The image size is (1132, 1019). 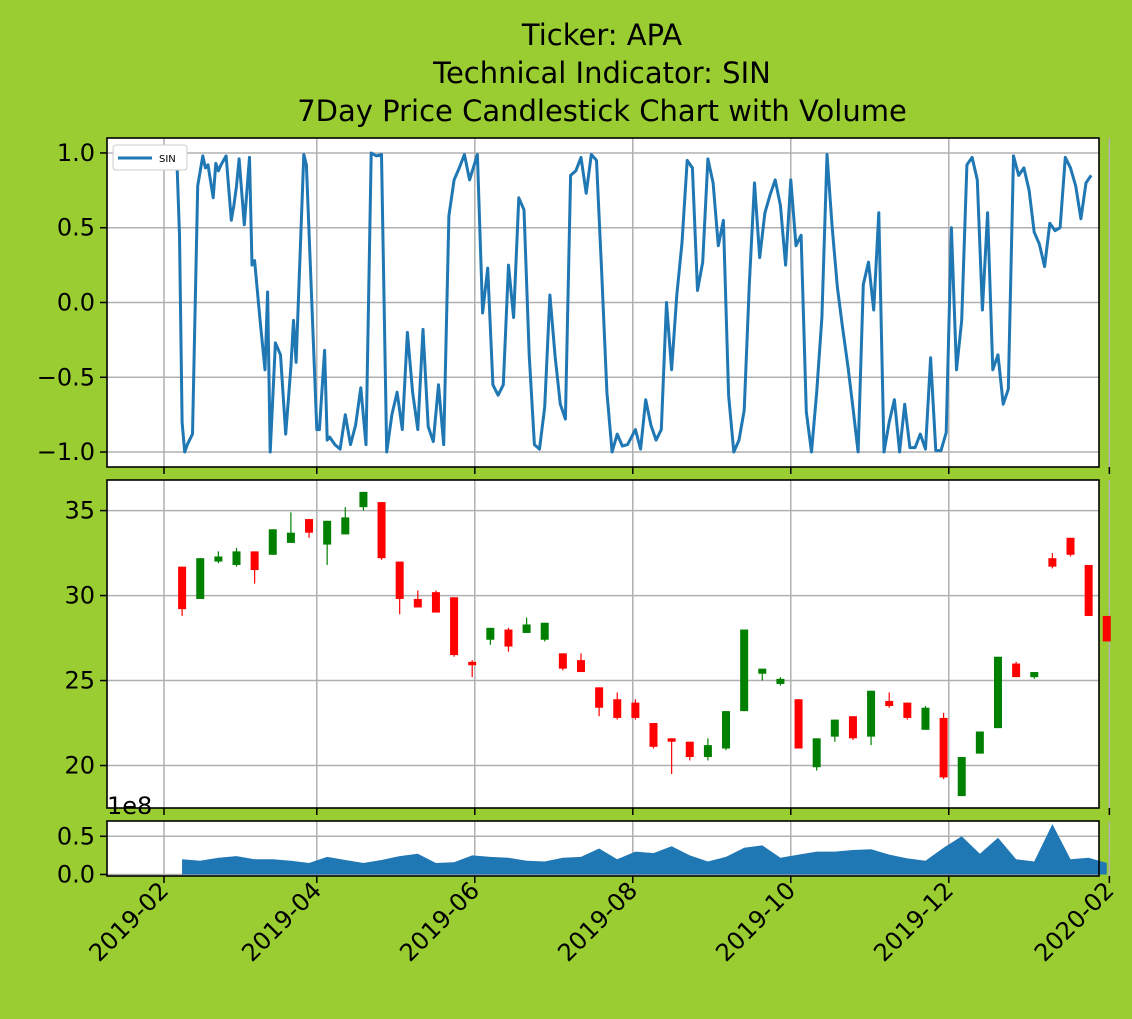 I want to click on volume-offset-label: 1e8, so click(x=129, y=806).